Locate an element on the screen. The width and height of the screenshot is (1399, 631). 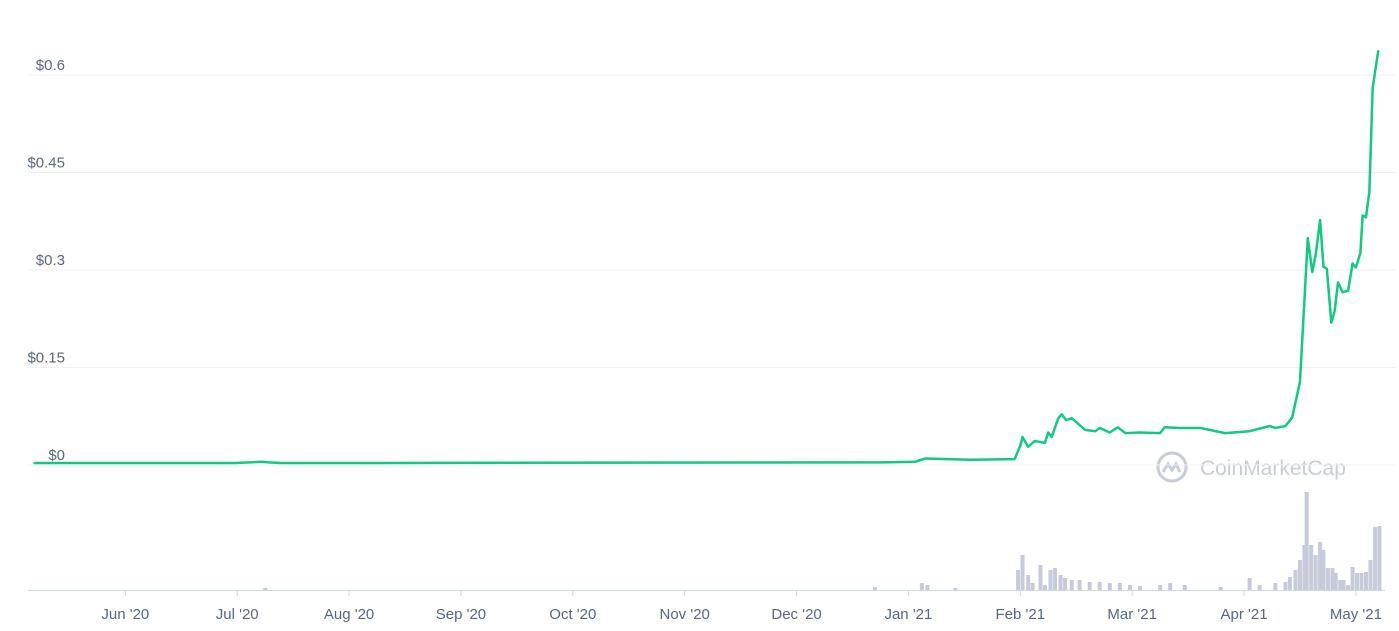
y-tick-label: $0 is located at coordinates (56, 455).